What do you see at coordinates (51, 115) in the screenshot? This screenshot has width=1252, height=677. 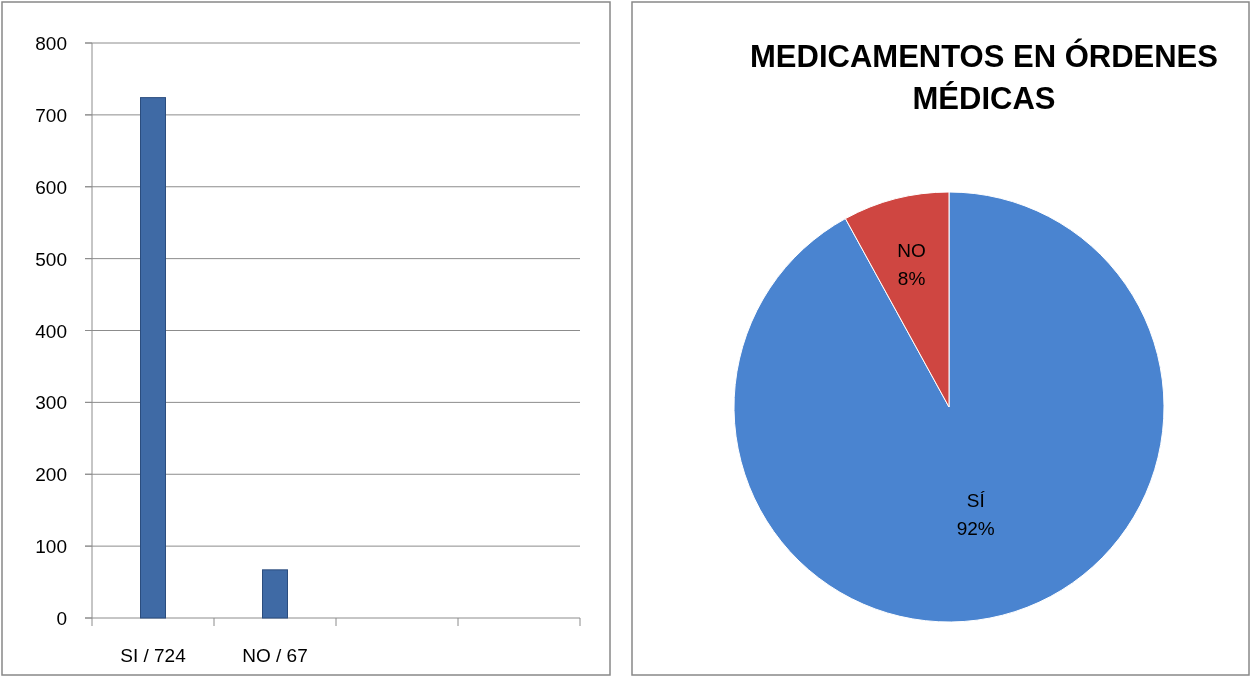 I see `y-tick-label: 700` at bounding box center [51, 115].